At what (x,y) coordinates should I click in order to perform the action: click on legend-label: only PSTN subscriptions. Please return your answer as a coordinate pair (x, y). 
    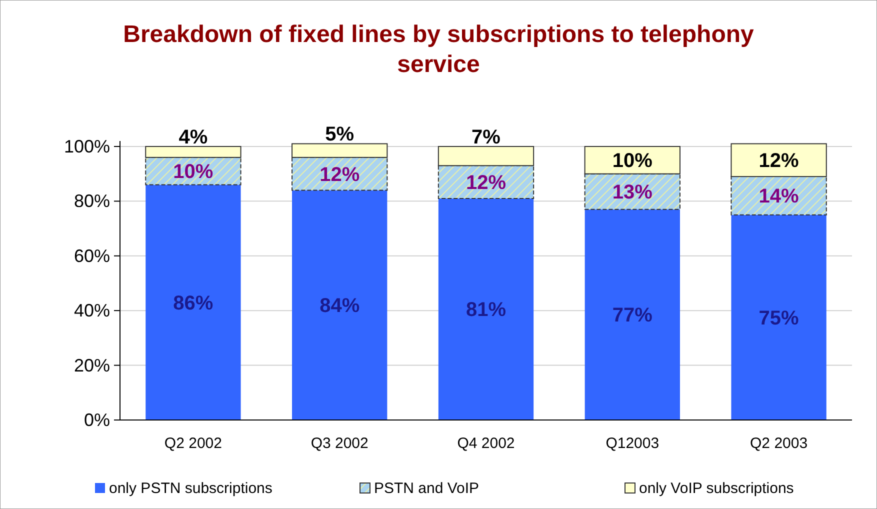
    Looking at the image, I should click on (190, 488).